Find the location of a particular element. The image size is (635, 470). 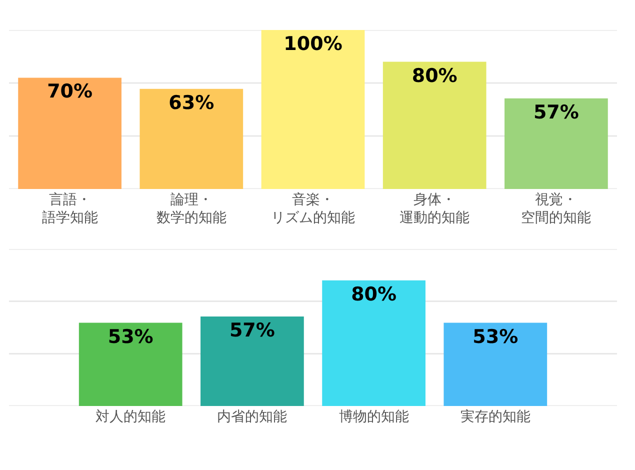

x-tick-label: 論理・数学的知能 is located at coordinates (191, 209).